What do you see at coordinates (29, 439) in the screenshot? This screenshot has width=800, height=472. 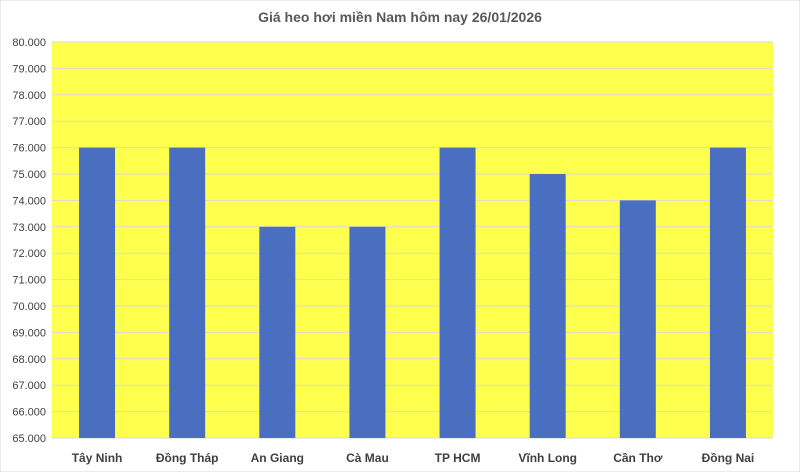 I see `y-tick-label: 65.000` at bounding box center [29, 439].